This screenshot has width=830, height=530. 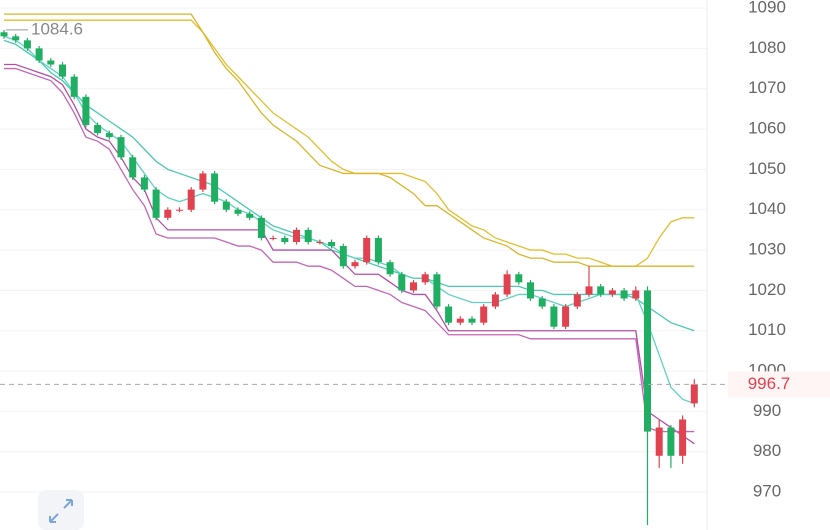 I want to click on y-tick-label: 980, so click(x=767, y=450).